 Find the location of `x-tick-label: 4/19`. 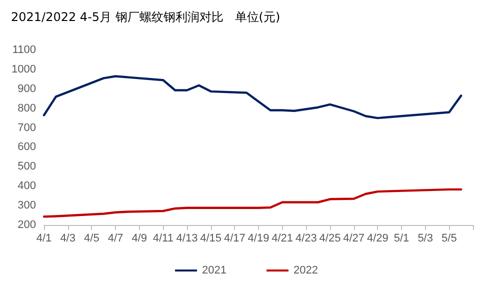

x-tick-label: 4/19 is located at coordinates (259, 238).